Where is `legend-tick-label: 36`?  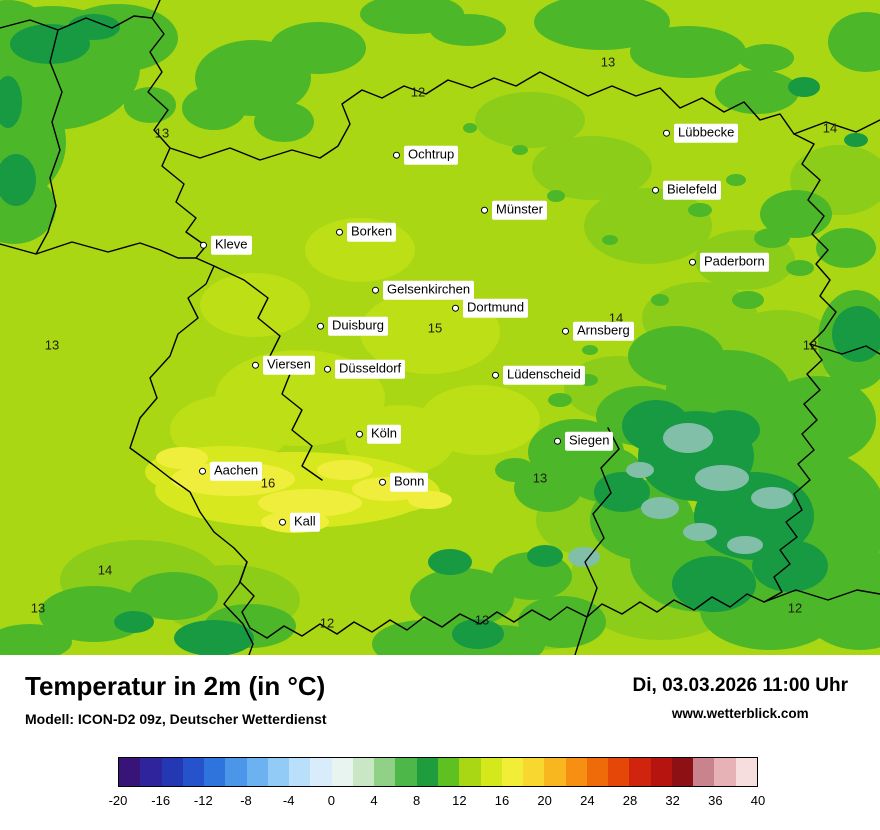 legend-tick-label: 36 is located at coordinates (715, 800).